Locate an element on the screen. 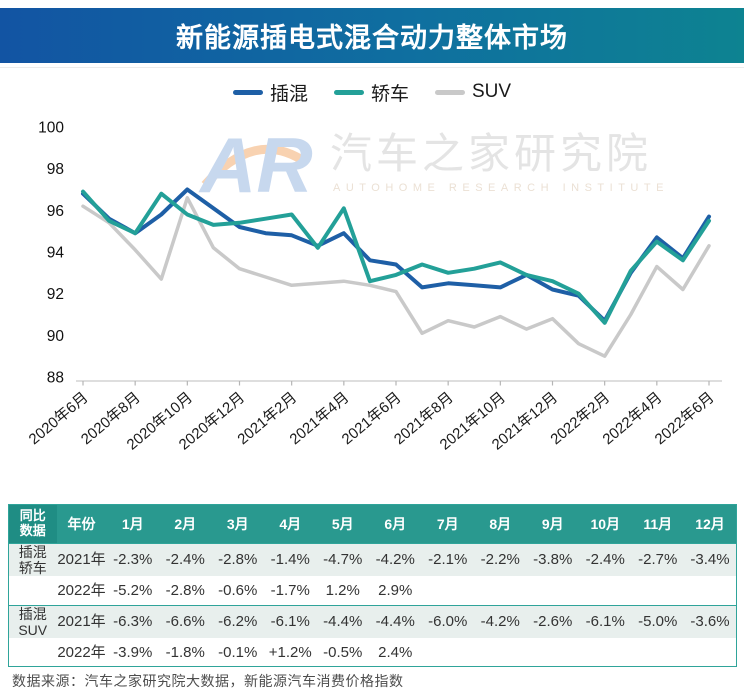 The image size is (744, 700). y-axis-tick-label: 98 is located at coordinates (55, 169).